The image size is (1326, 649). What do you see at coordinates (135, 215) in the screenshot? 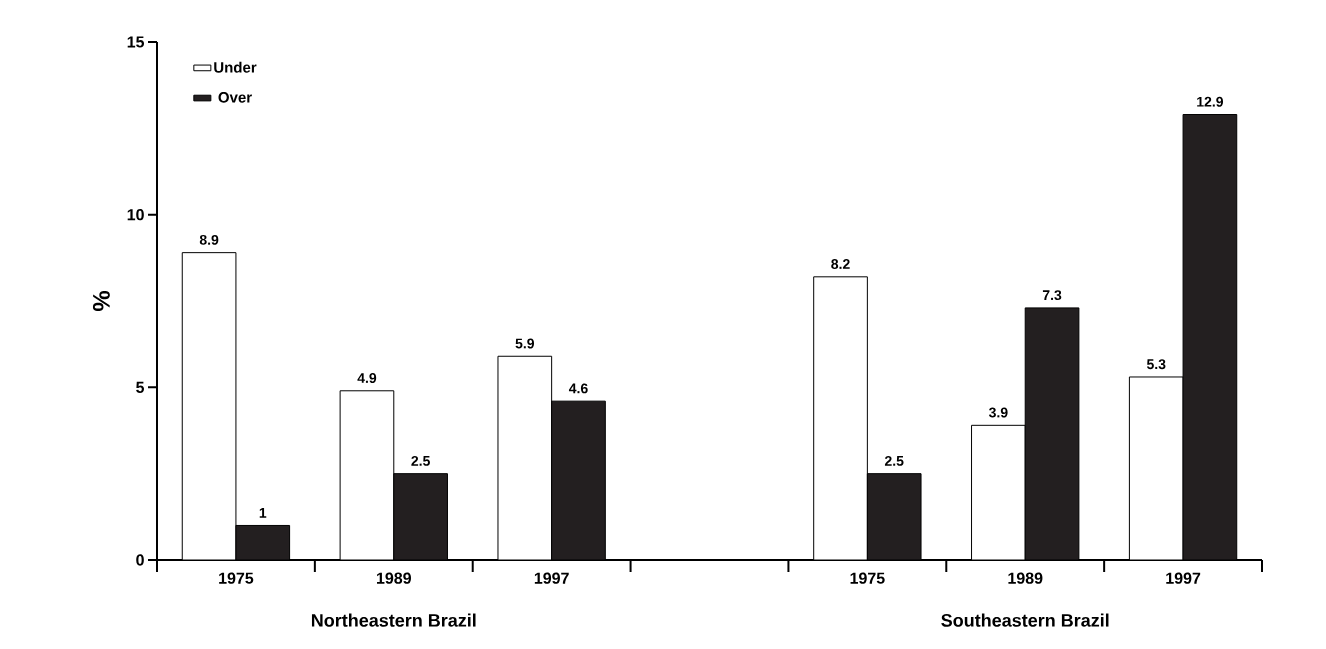
I see `y-tick-label: 10` at bounding box center [135, 215].